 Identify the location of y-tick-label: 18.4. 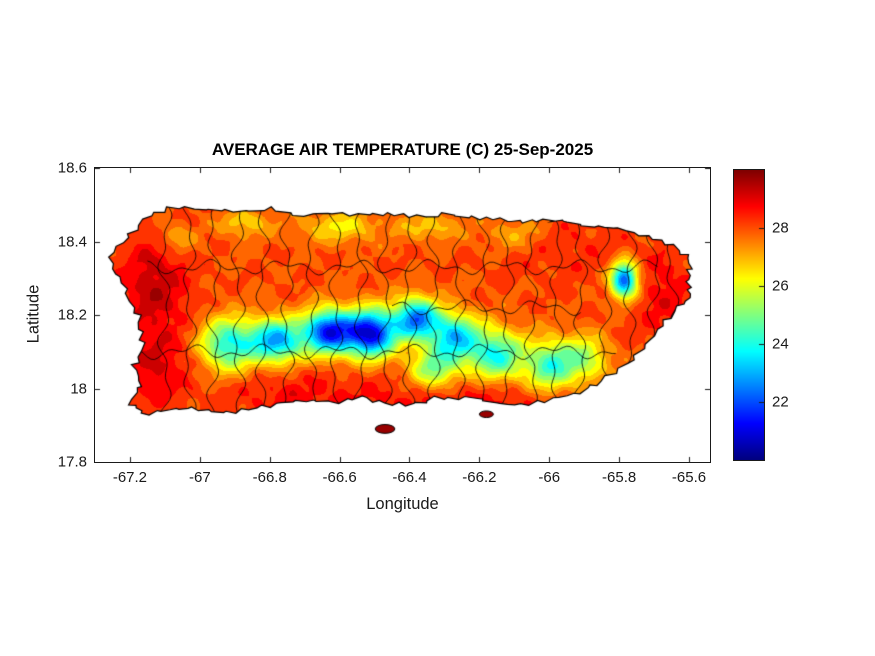
(72, 241).